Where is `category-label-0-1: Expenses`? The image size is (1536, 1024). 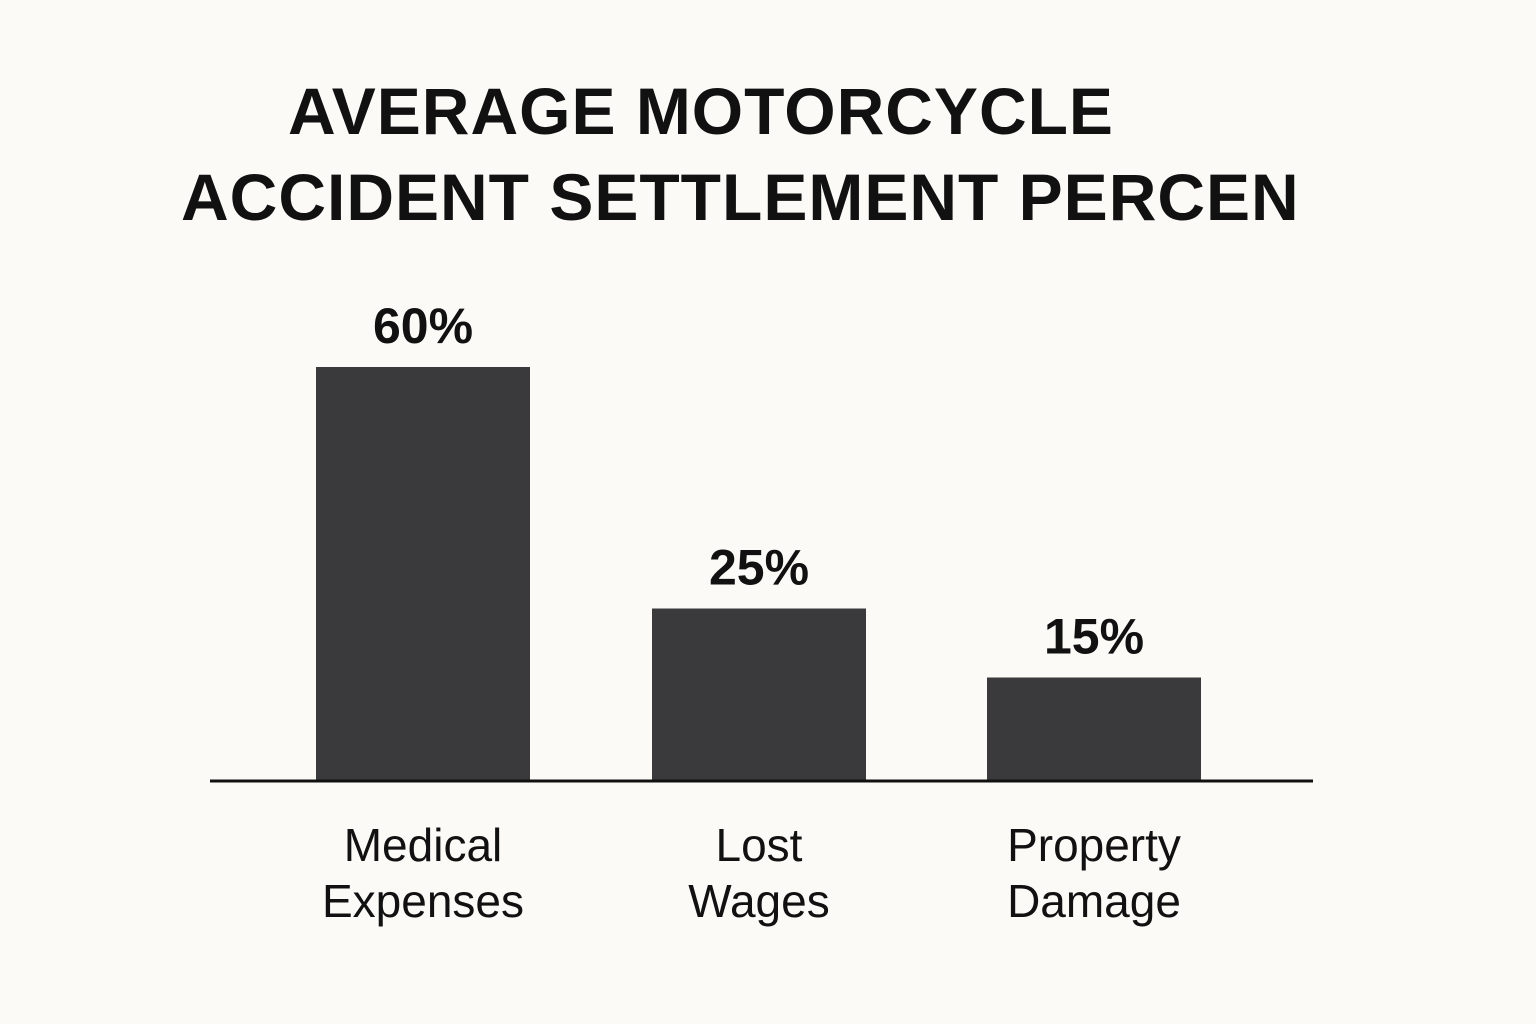 category-label-0-1: Expenses is located at coordinates (423, 901).